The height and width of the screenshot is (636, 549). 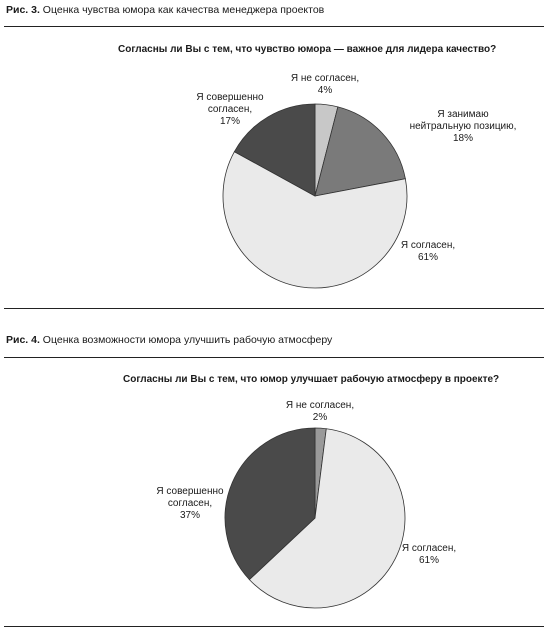 I want to click on chart-2-label-agree: Я согласен, 61%, so click(x=429, y=554).